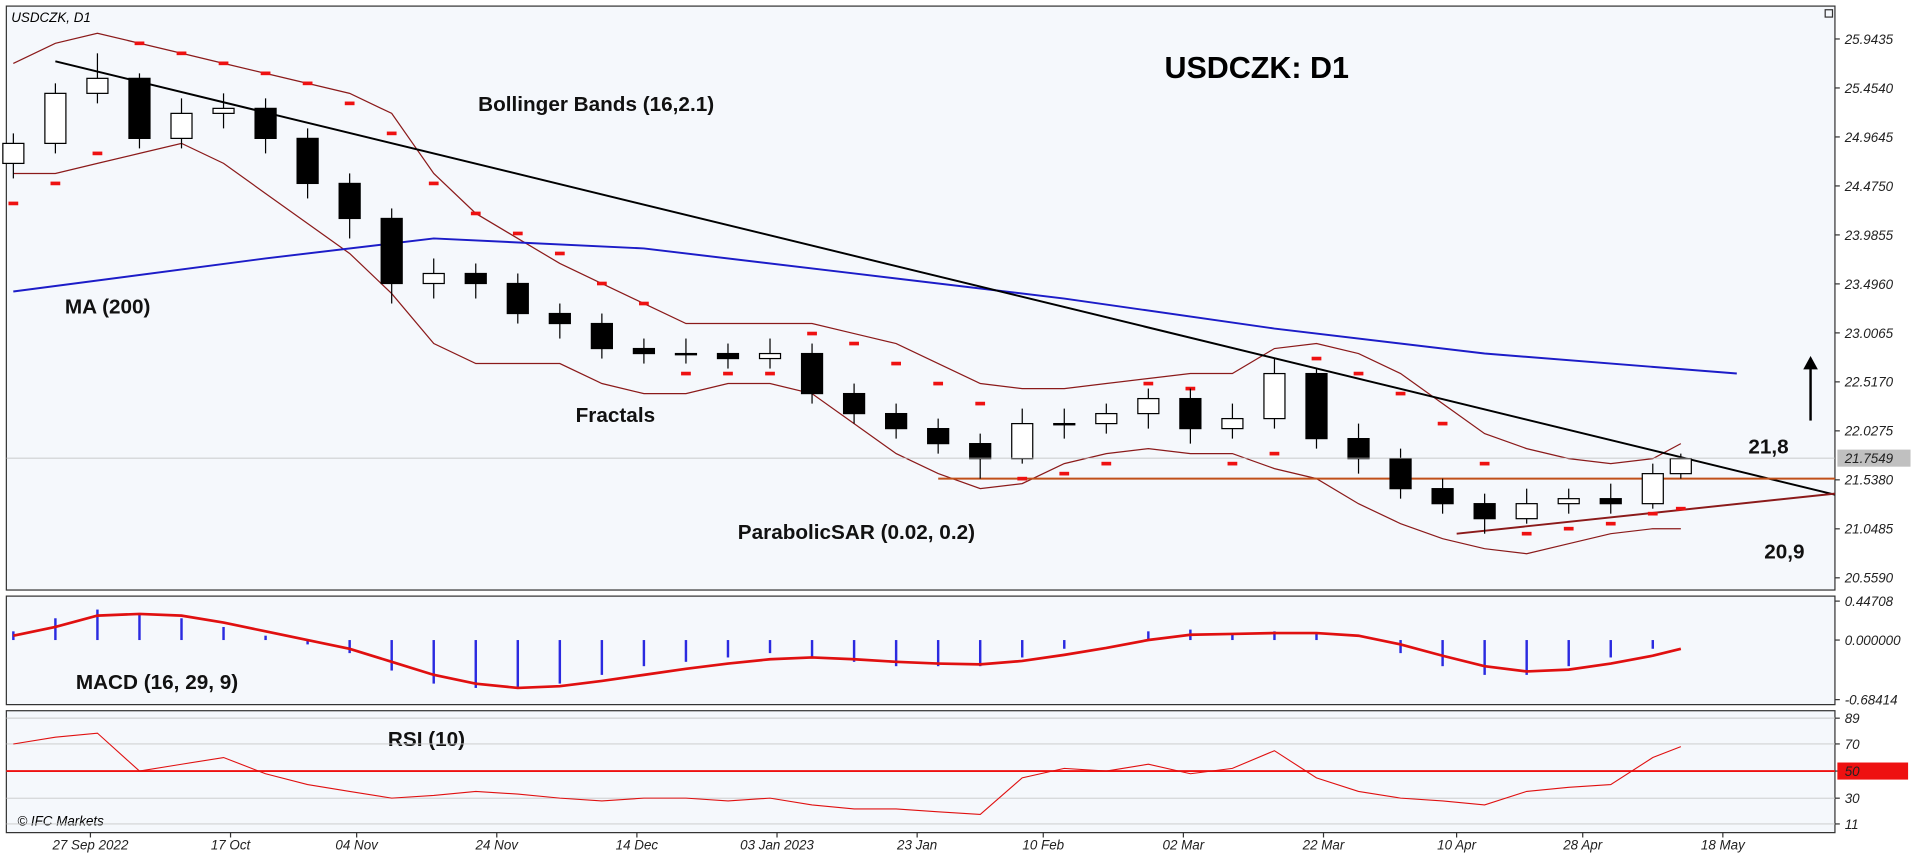 The image size is (1912, 862). Describe the element at coordinates (1852, 718) in the screenshot. I see `y-tick-label: 89` at that location.